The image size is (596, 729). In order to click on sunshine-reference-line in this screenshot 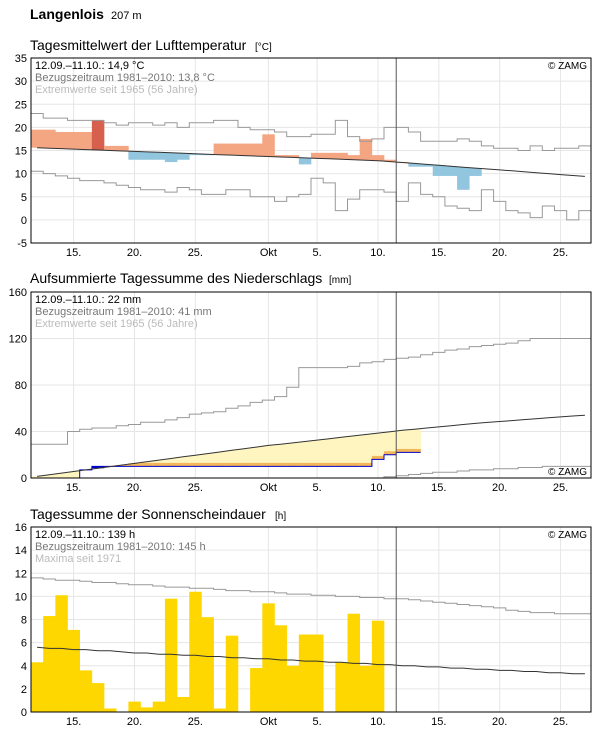, I will do `click(311, 660)`.